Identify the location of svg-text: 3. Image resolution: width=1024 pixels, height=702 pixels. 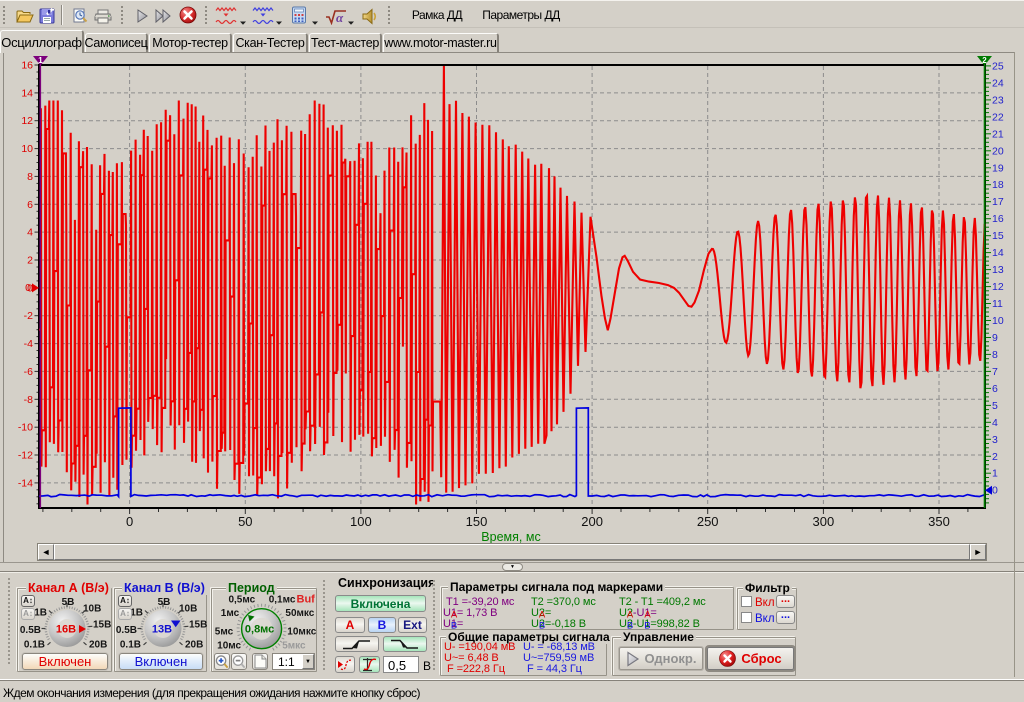
(995, 440).